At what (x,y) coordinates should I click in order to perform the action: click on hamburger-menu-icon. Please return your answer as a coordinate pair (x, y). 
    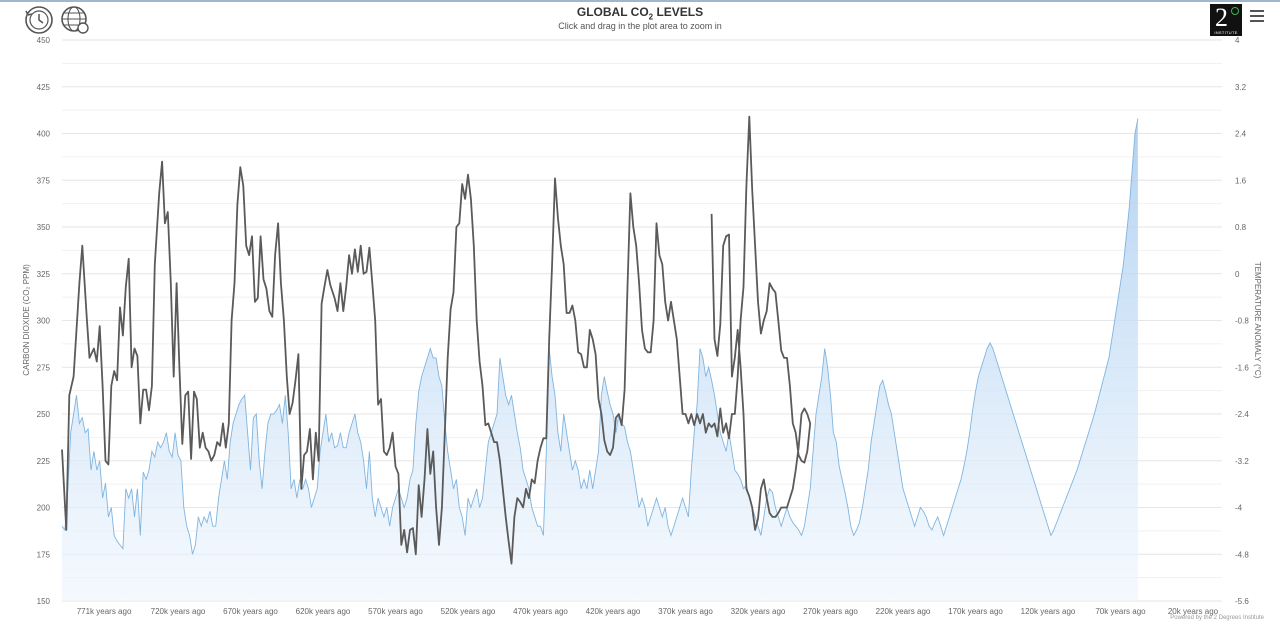
    Looking at the image, I should click on (1257, 16).